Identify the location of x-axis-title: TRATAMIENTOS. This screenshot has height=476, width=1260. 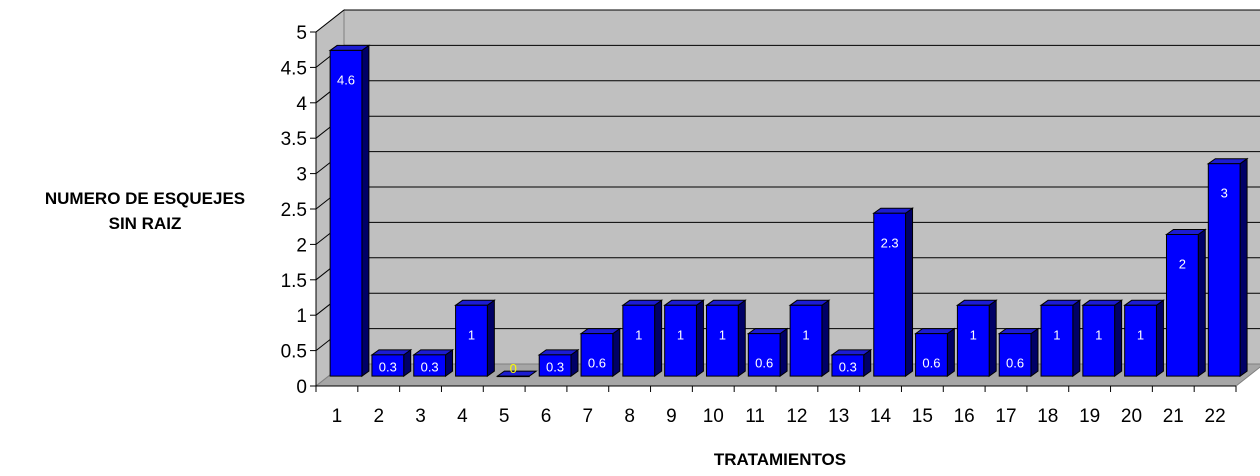
(780, 459).